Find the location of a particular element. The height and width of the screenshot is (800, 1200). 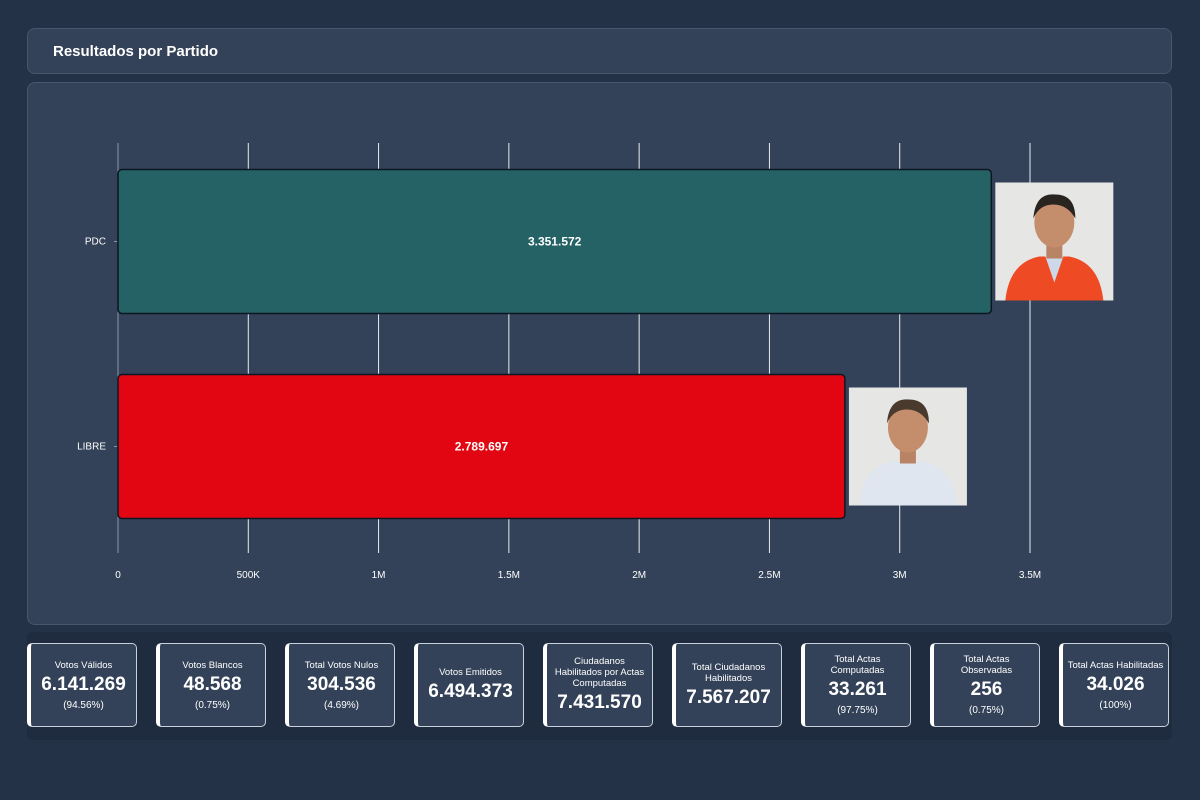

stat-value: 6.141.269 is located at coordinates (83, 684).